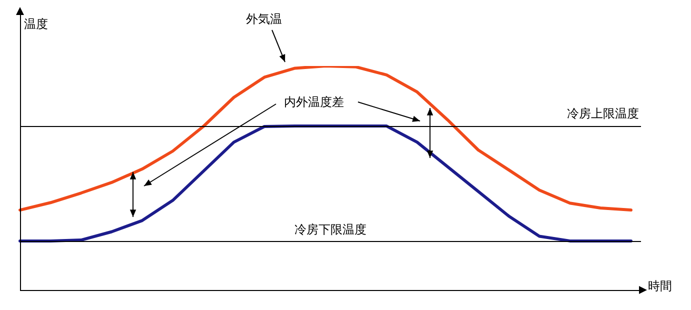  What do you see at coordinates (330, 229) in the screenshot?
I see `ref-line-label: 冷房下限温度` at bounding box center [330, 229].